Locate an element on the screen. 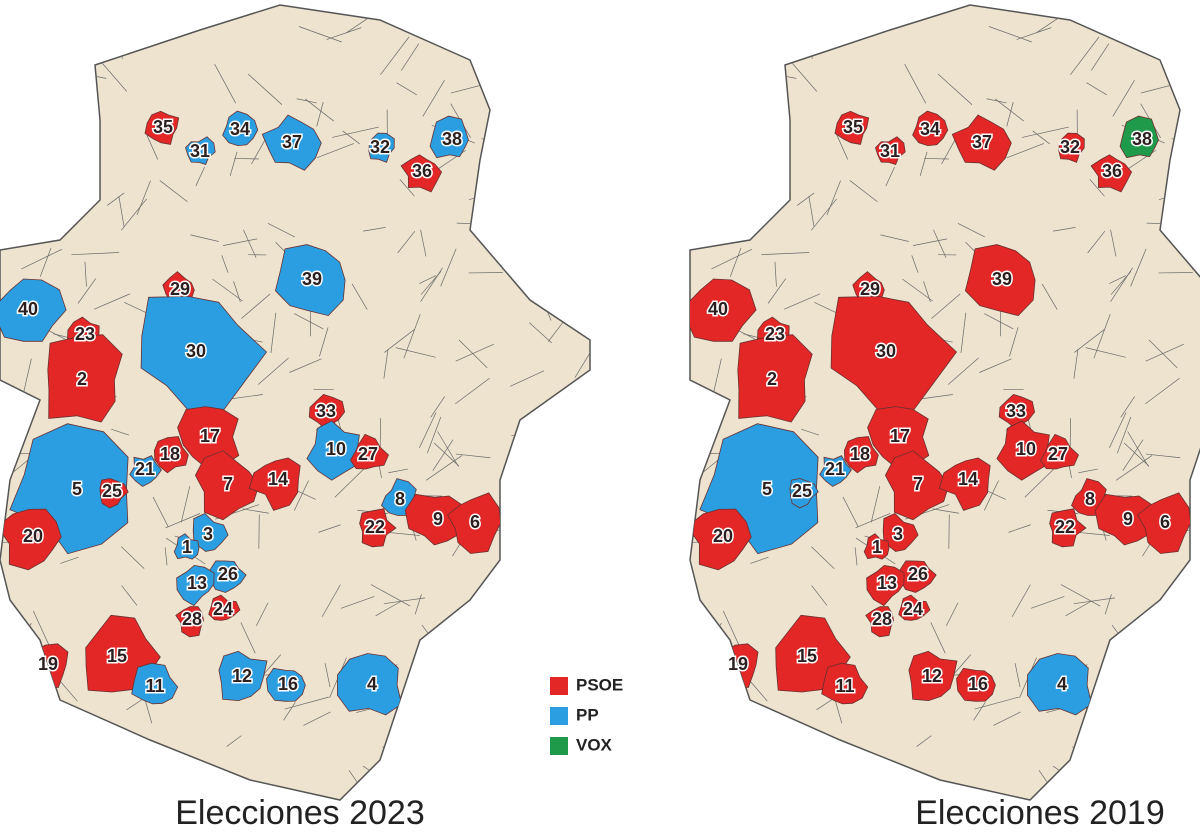  region-label: 37 is located at coordinates (292, 142).